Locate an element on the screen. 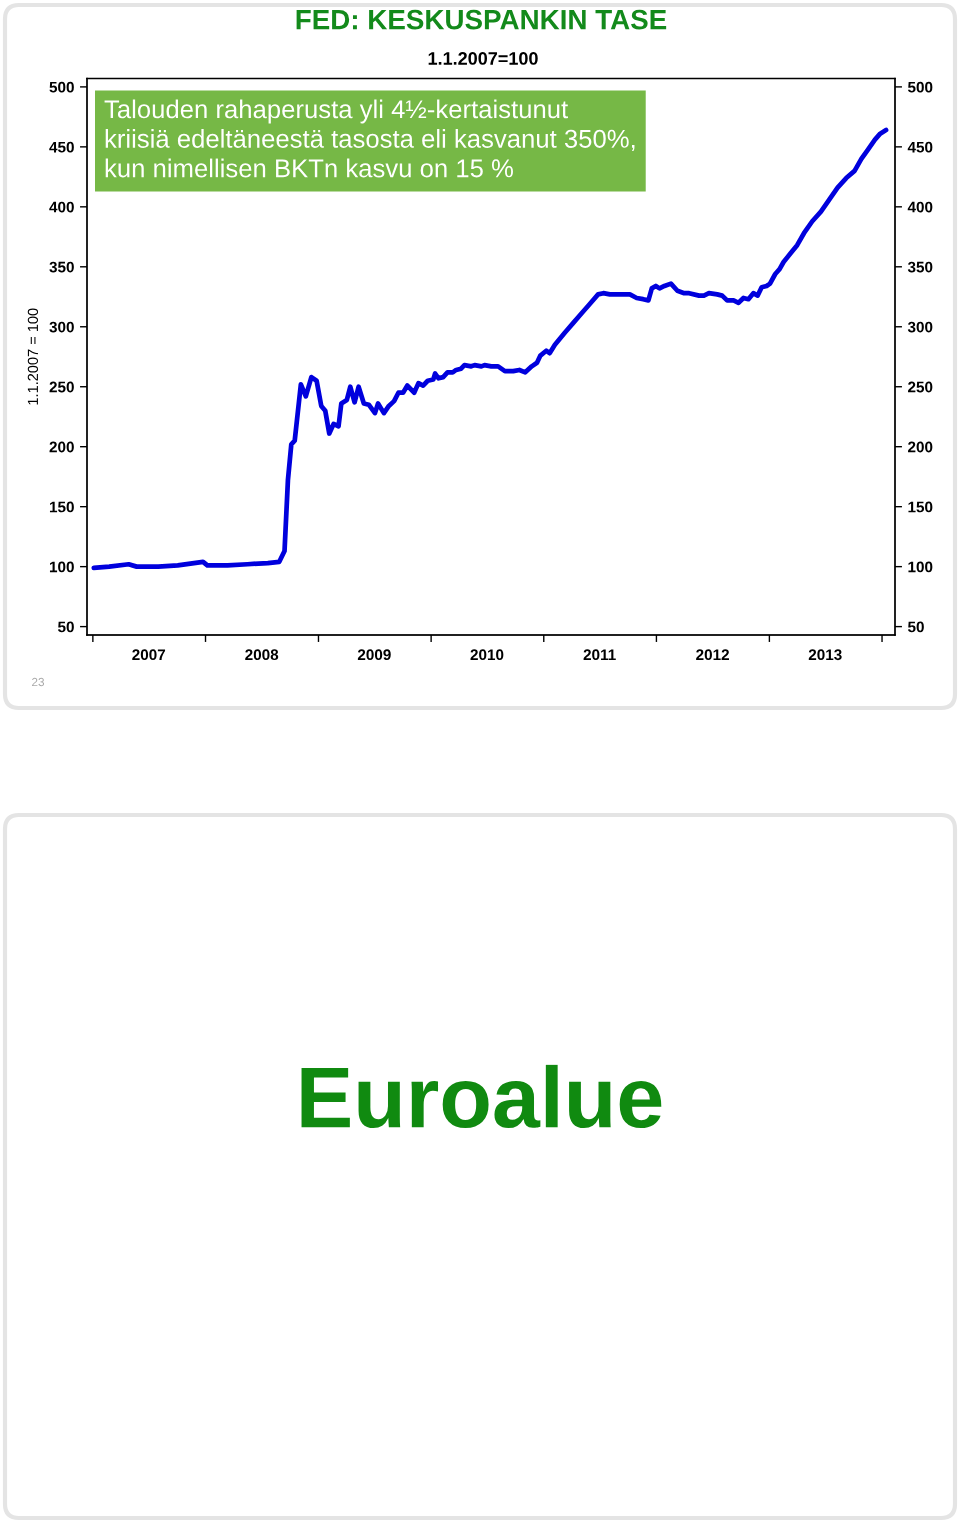 This screenshot has width=960, height=1525. y-tick-label: 100 is located at coordinates (61, 567).